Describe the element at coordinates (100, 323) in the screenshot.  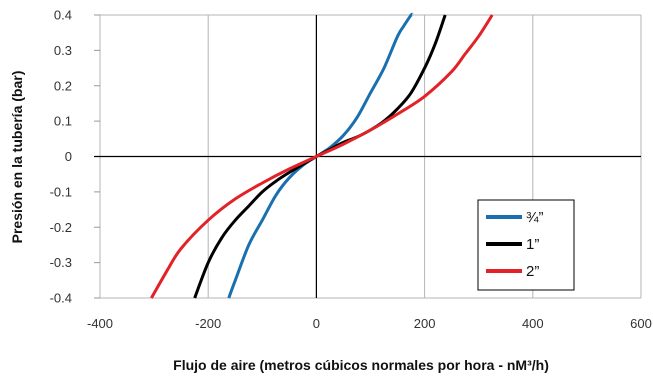
I see `x-tick-label: -400` at that location.